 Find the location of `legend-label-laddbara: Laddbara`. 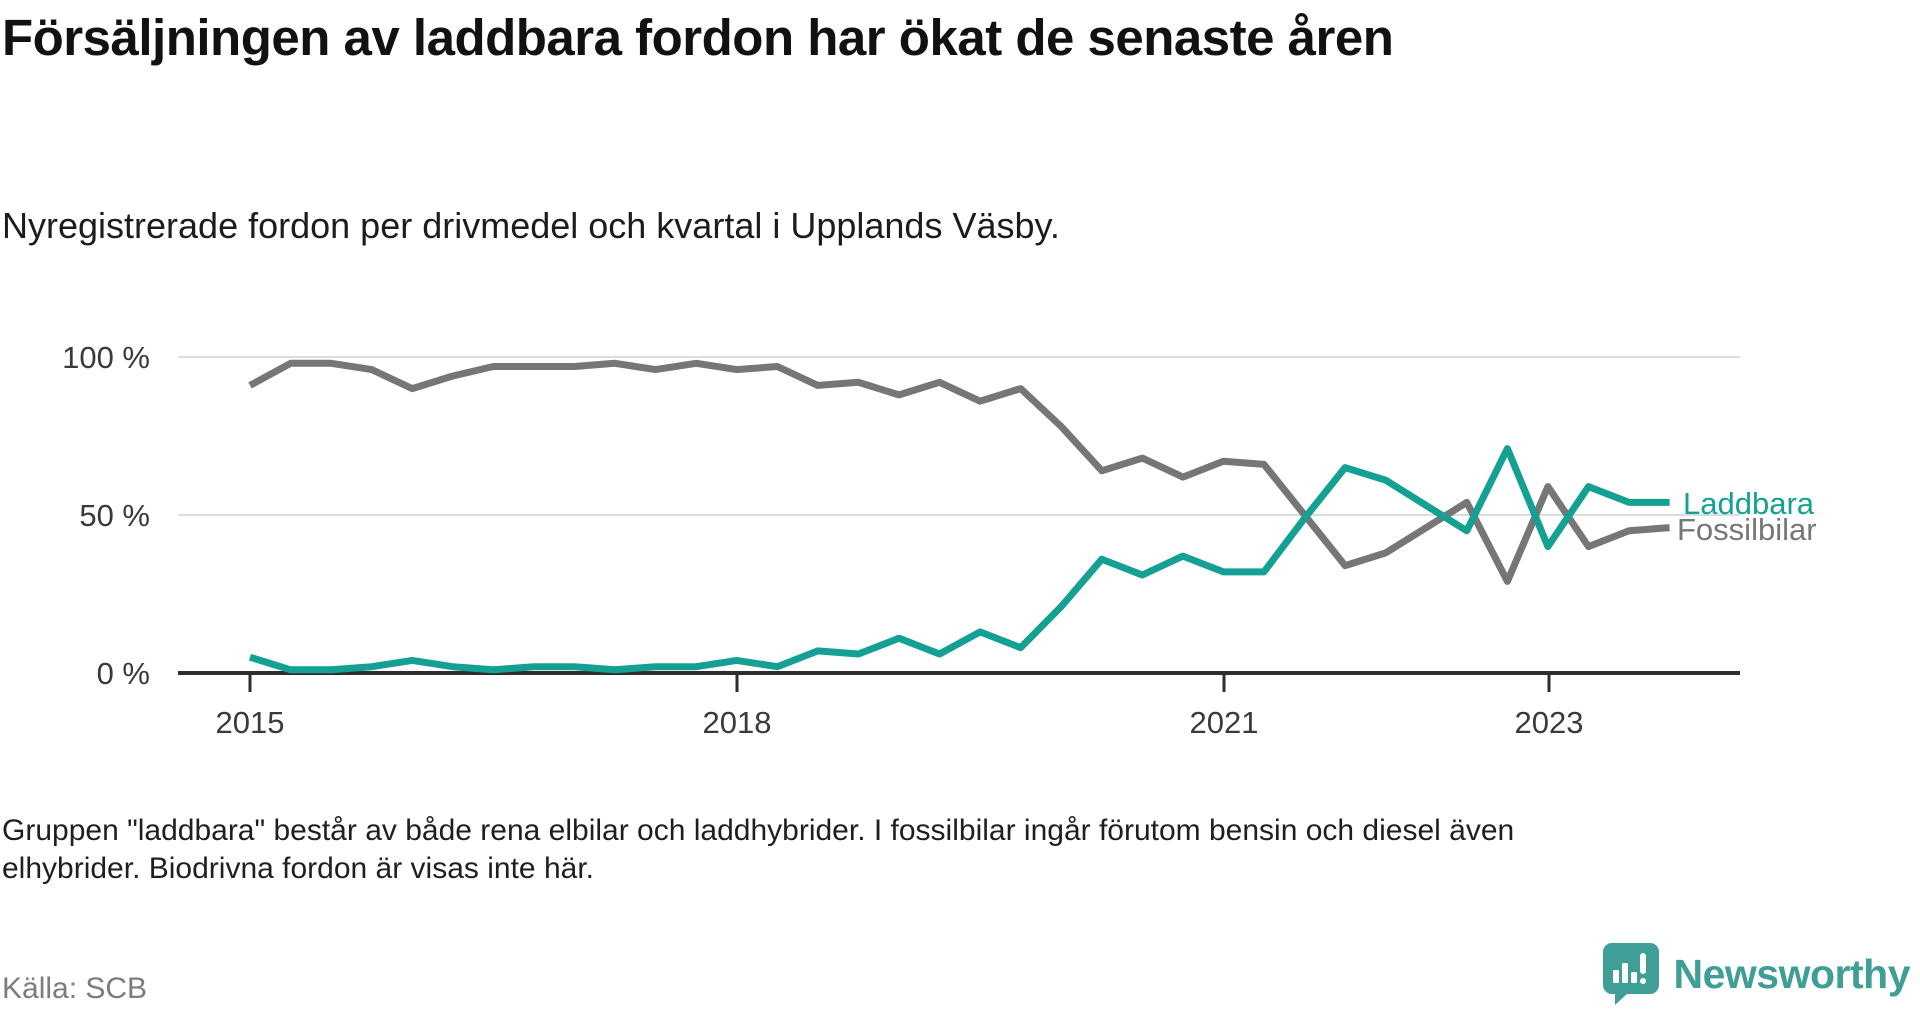

legend-label-laddbara: Laddbara is located at coordinates (1749, 503).